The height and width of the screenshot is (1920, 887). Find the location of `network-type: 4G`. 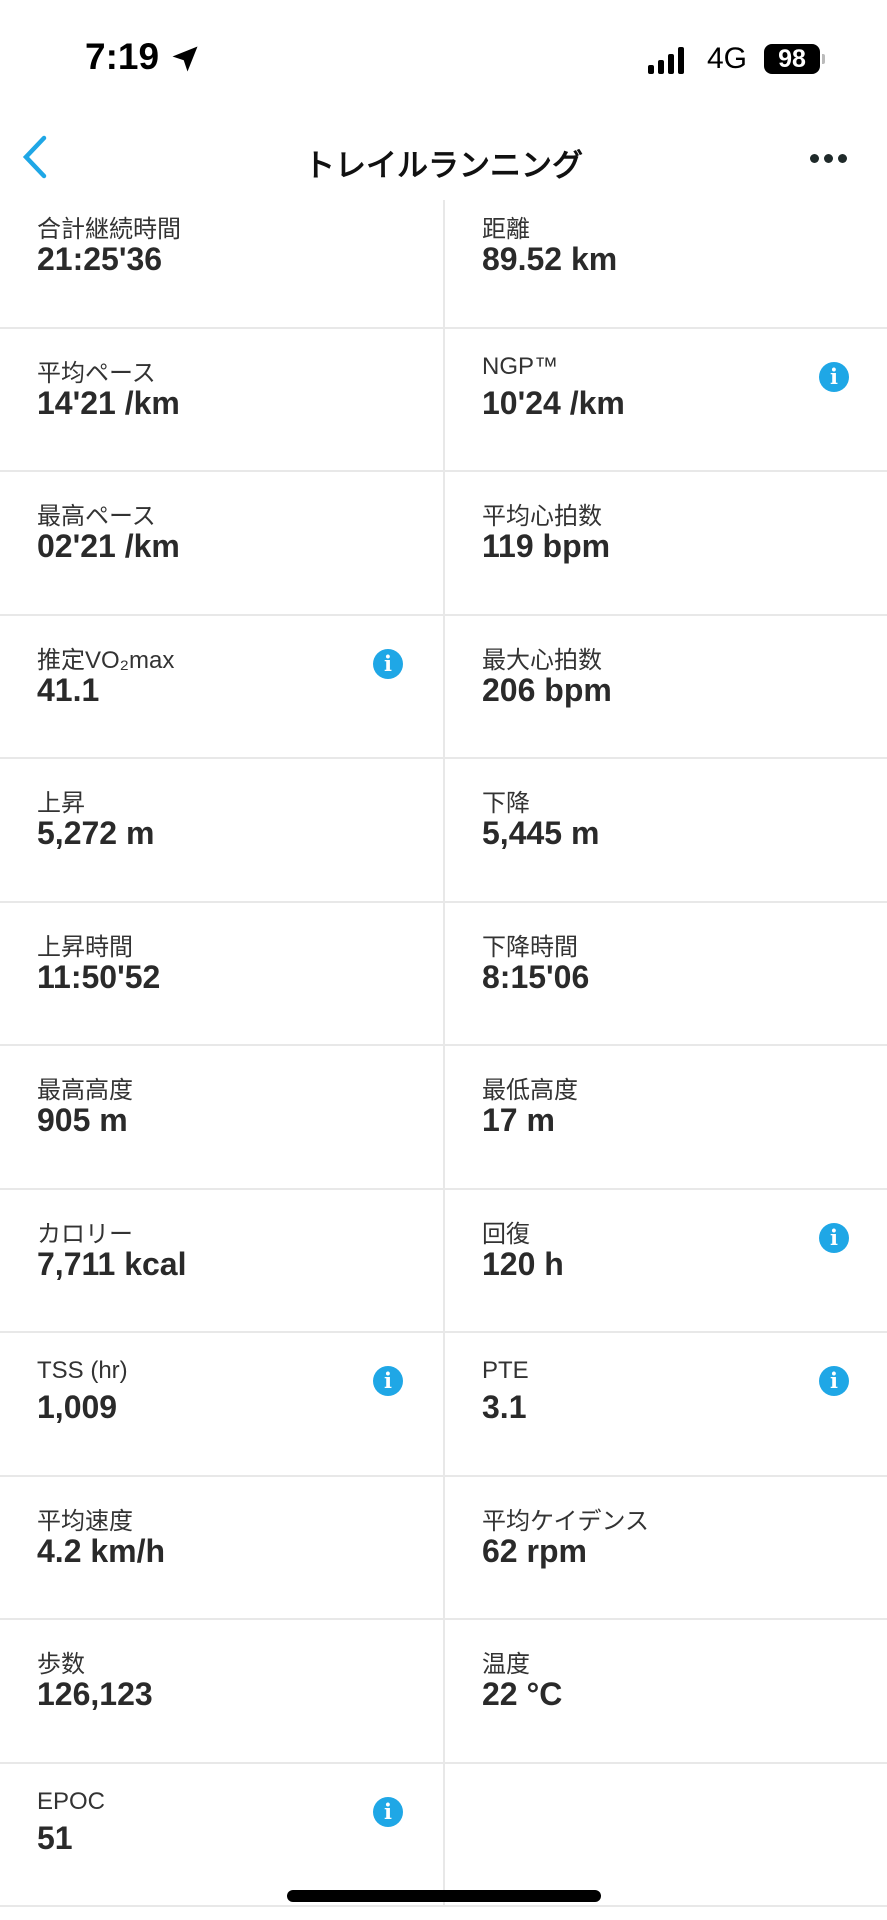

network-type: 4G is located at coordinates (727, 58).